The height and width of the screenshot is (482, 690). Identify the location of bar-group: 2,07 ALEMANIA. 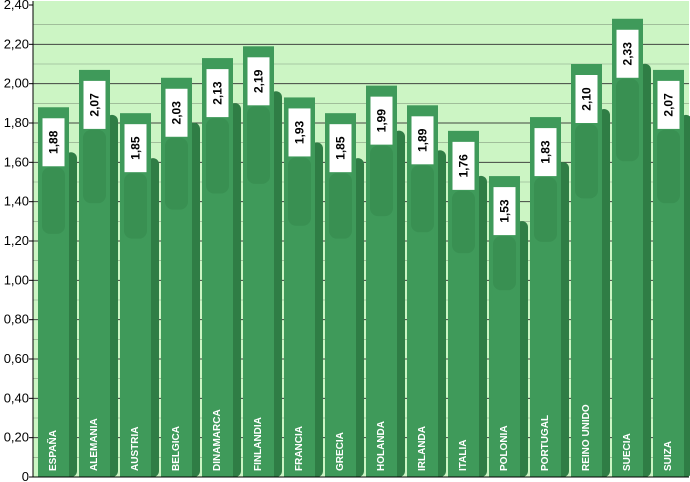
(98, 273).